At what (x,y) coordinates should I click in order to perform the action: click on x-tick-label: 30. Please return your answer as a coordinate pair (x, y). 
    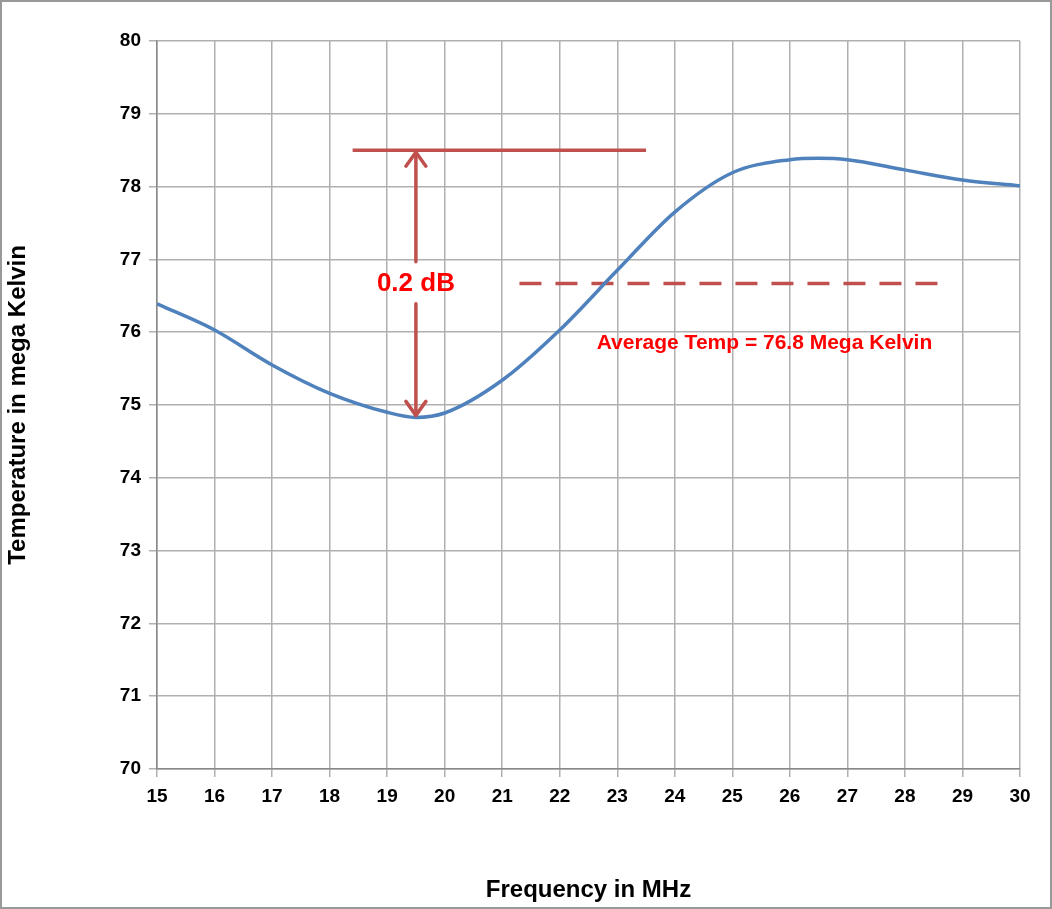
    Looking at the image, I should click on (1020, 795).